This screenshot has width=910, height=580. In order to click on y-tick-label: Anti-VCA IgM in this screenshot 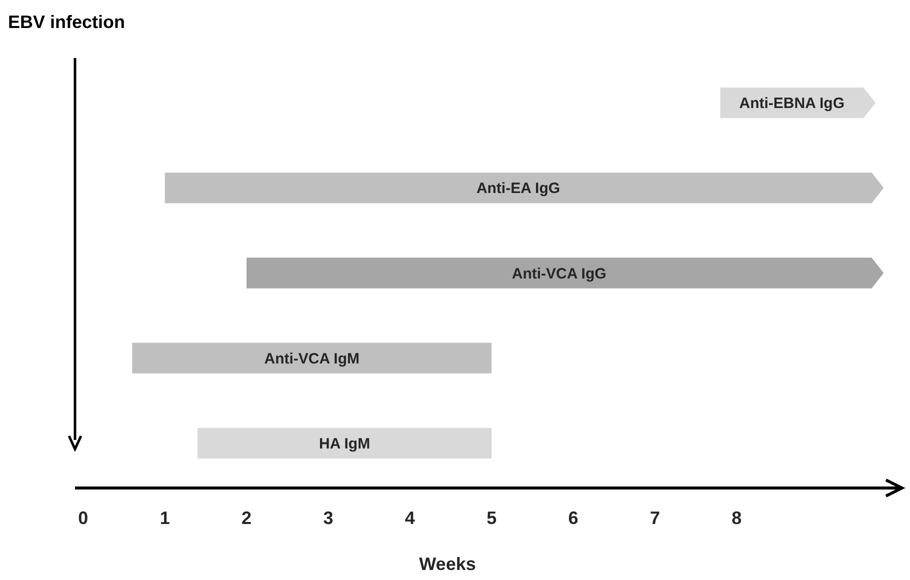, I will do `click(312, 359)`.